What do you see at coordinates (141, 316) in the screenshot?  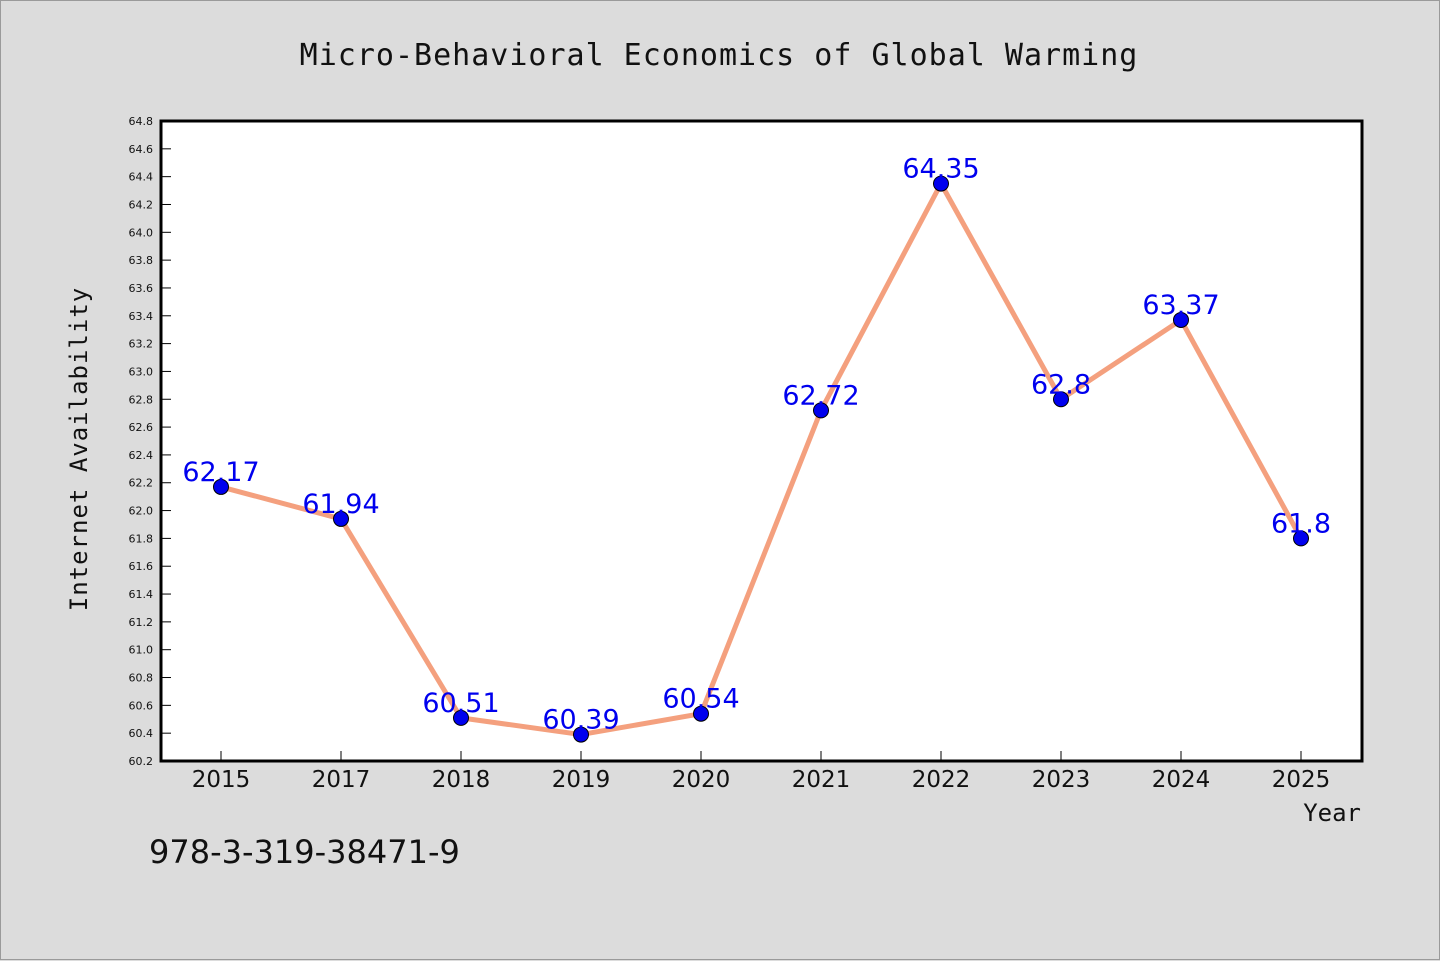 I see `y-tick-label: 63.4` at bounding box center [141, 316].